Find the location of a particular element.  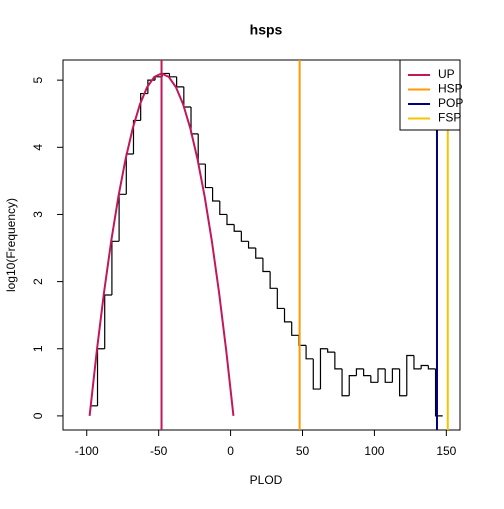

y-tick-label: 4 is located at coordinates (38, 147).